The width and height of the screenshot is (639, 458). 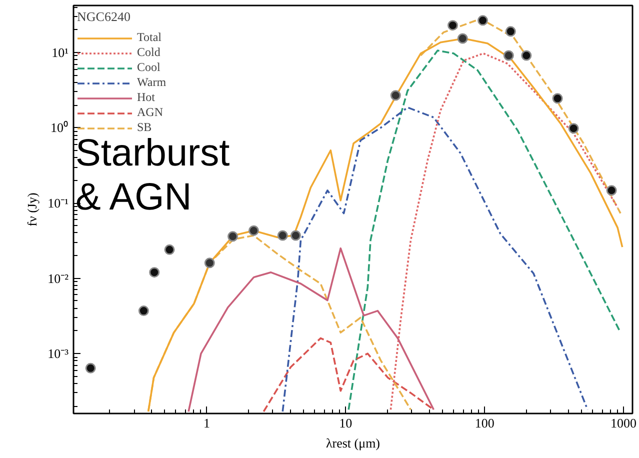 I want to click on legend-title: NGC6240, so click(x=104, y=17).